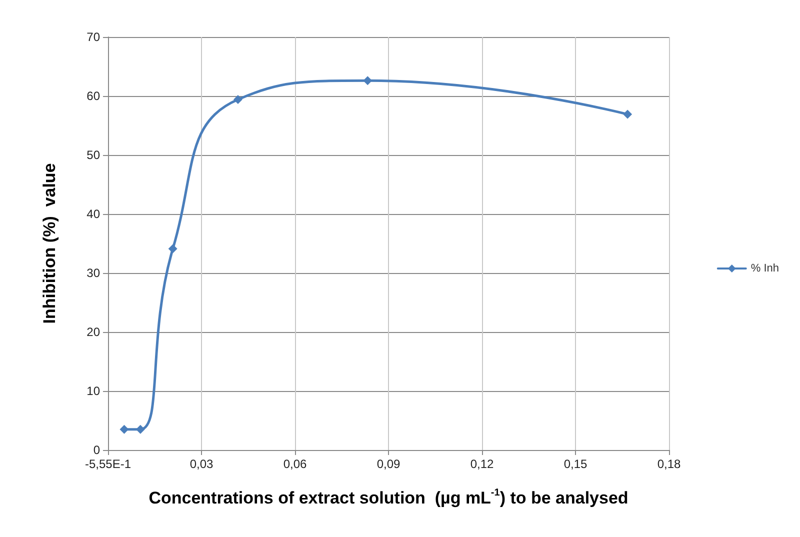 Image resolution: width=800 pixels, height=537 pixels. What do you see at coordinates (93, 214) in the screenshot?
I see `y-tick-label: 40` at bounding box center [93, 214].